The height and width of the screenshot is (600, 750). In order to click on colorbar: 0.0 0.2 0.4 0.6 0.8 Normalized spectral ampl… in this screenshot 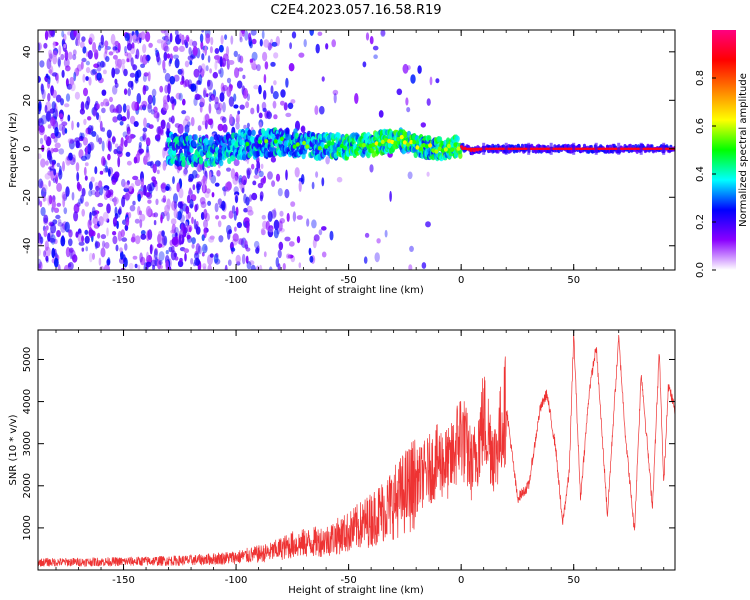, I will do `click(722, 154)`.